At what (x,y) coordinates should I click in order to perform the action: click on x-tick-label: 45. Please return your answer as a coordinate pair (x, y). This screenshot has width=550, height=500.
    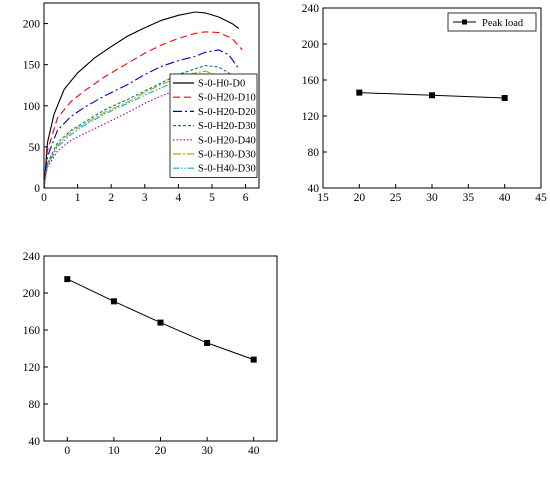
    Looking at the image, I should click on (541, 198).